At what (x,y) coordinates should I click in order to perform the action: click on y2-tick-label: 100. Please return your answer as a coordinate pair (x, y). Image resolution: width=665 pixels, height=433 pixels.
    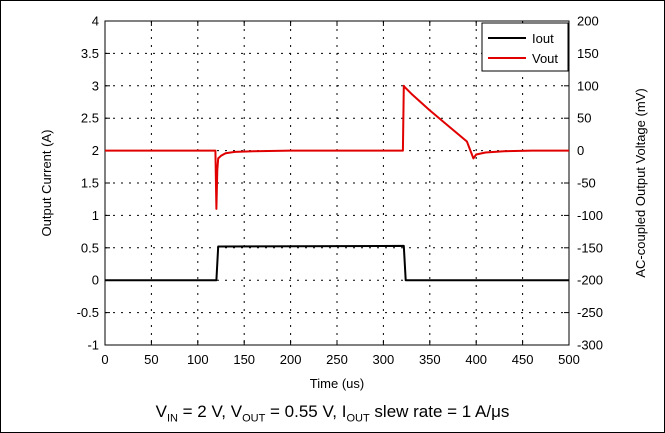
    Looking at the image, I should click on (588, 85).